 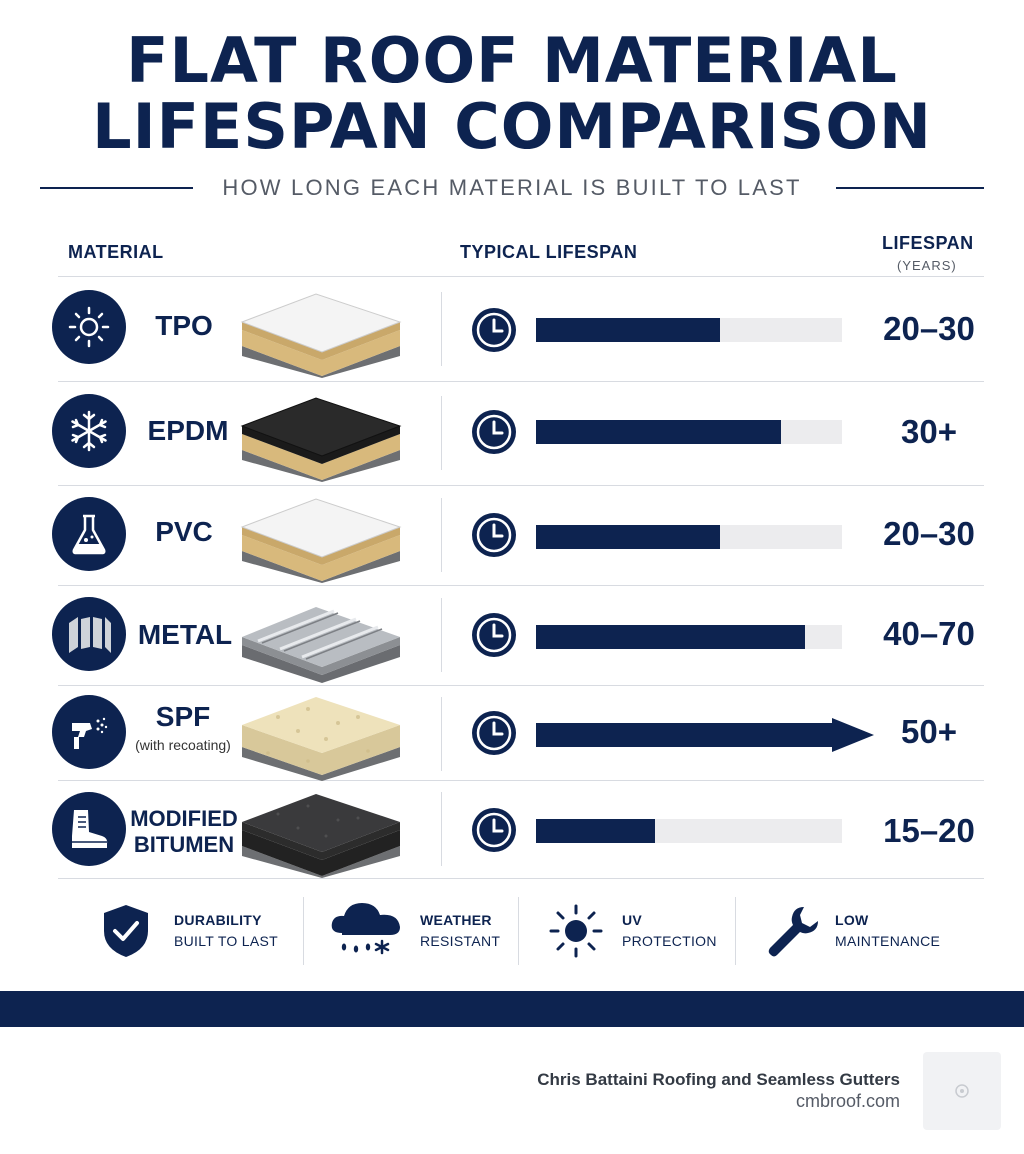 I want to click on subtitle: HOW LONG EACH MATERIAL IS BUILT TO LAST, so click(x=512, y=187).